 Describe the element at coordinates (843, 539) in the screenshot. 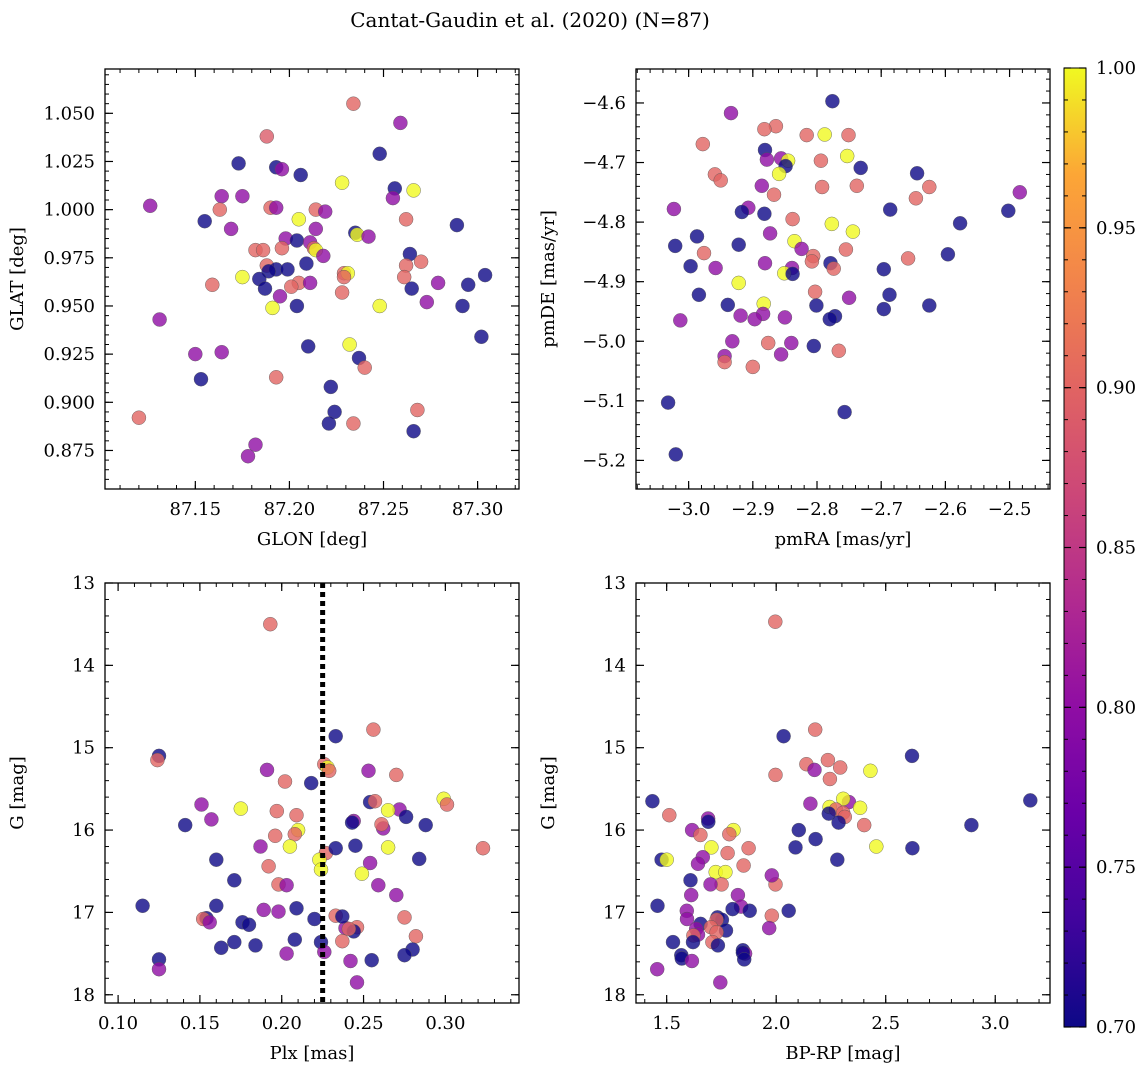

I see `x-axis-label: pmRA [mas/yr]` at that location.